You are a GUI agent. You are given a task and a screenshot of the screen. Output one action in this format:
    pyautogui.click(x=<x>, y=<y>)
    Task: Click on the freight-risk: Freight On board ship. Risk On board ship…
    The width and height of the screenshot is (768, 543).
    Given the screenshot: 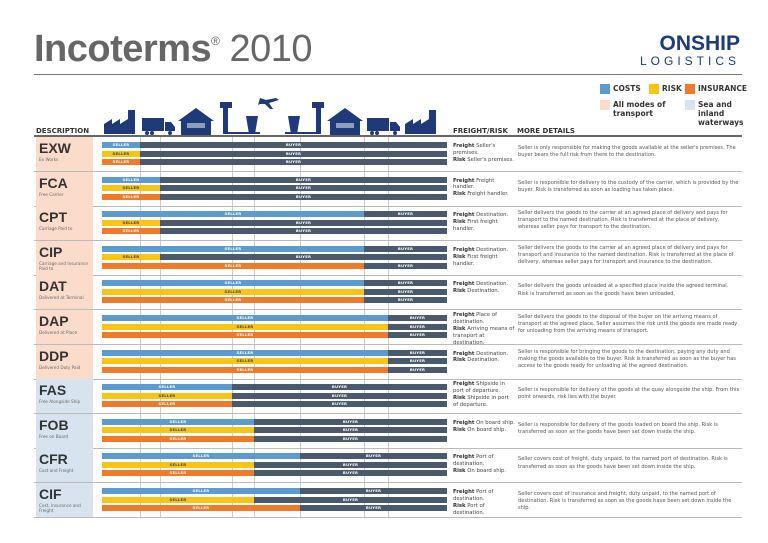 What is the action you would take?
    pyautogui.click(x=484, y=427)
    